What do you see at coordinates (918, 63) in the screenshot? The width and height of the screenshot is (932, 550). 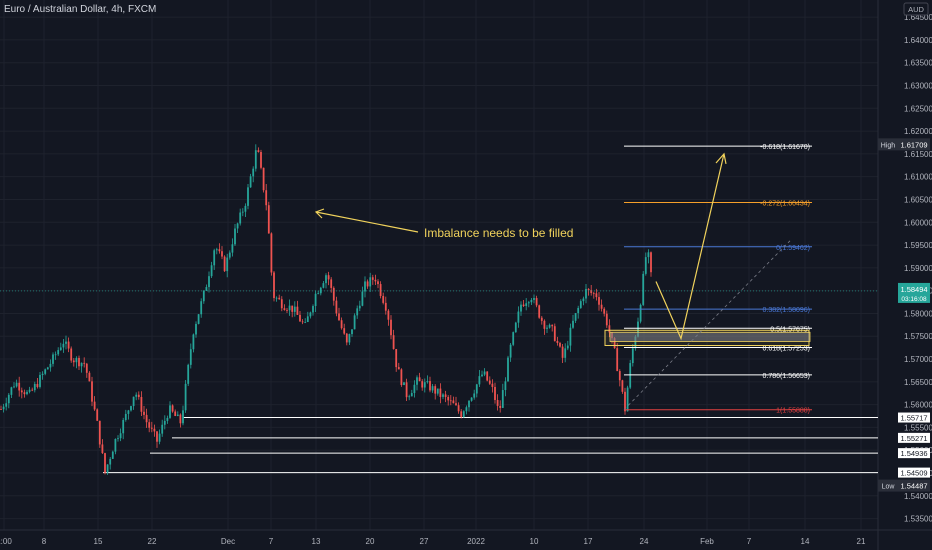 I see `y-tick-label: 1.63500` at bounding box center [918, 63].